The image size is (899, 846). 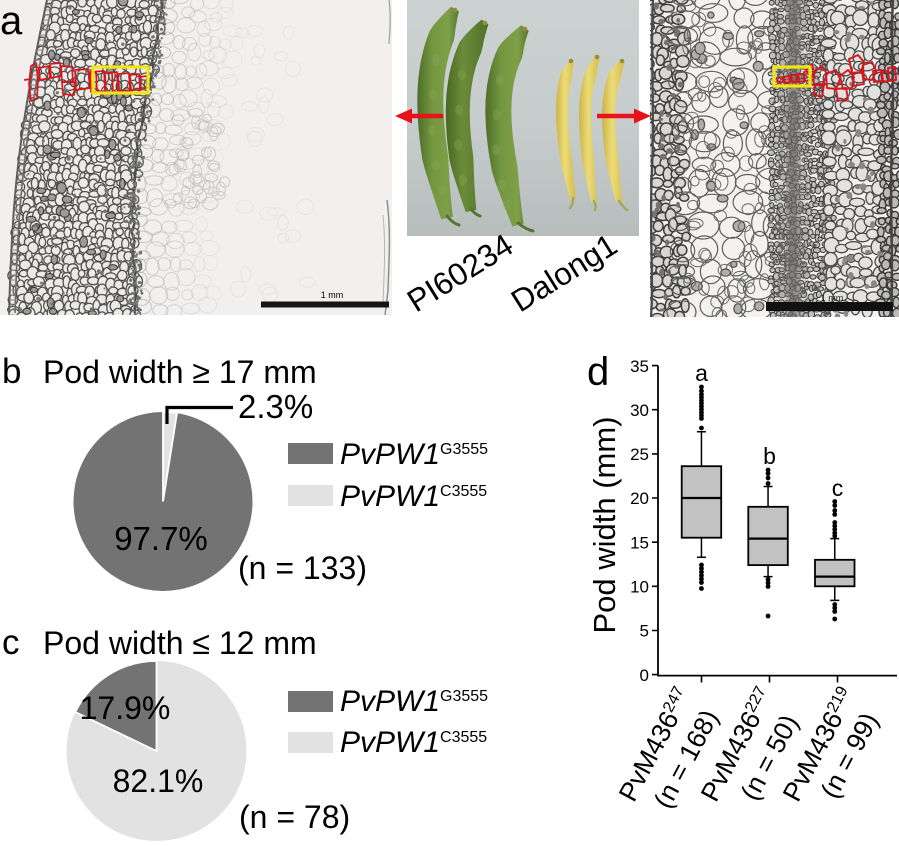 I want to click on svg-text: Pod width ≥ 17 mm, so click(x=180, y=372).